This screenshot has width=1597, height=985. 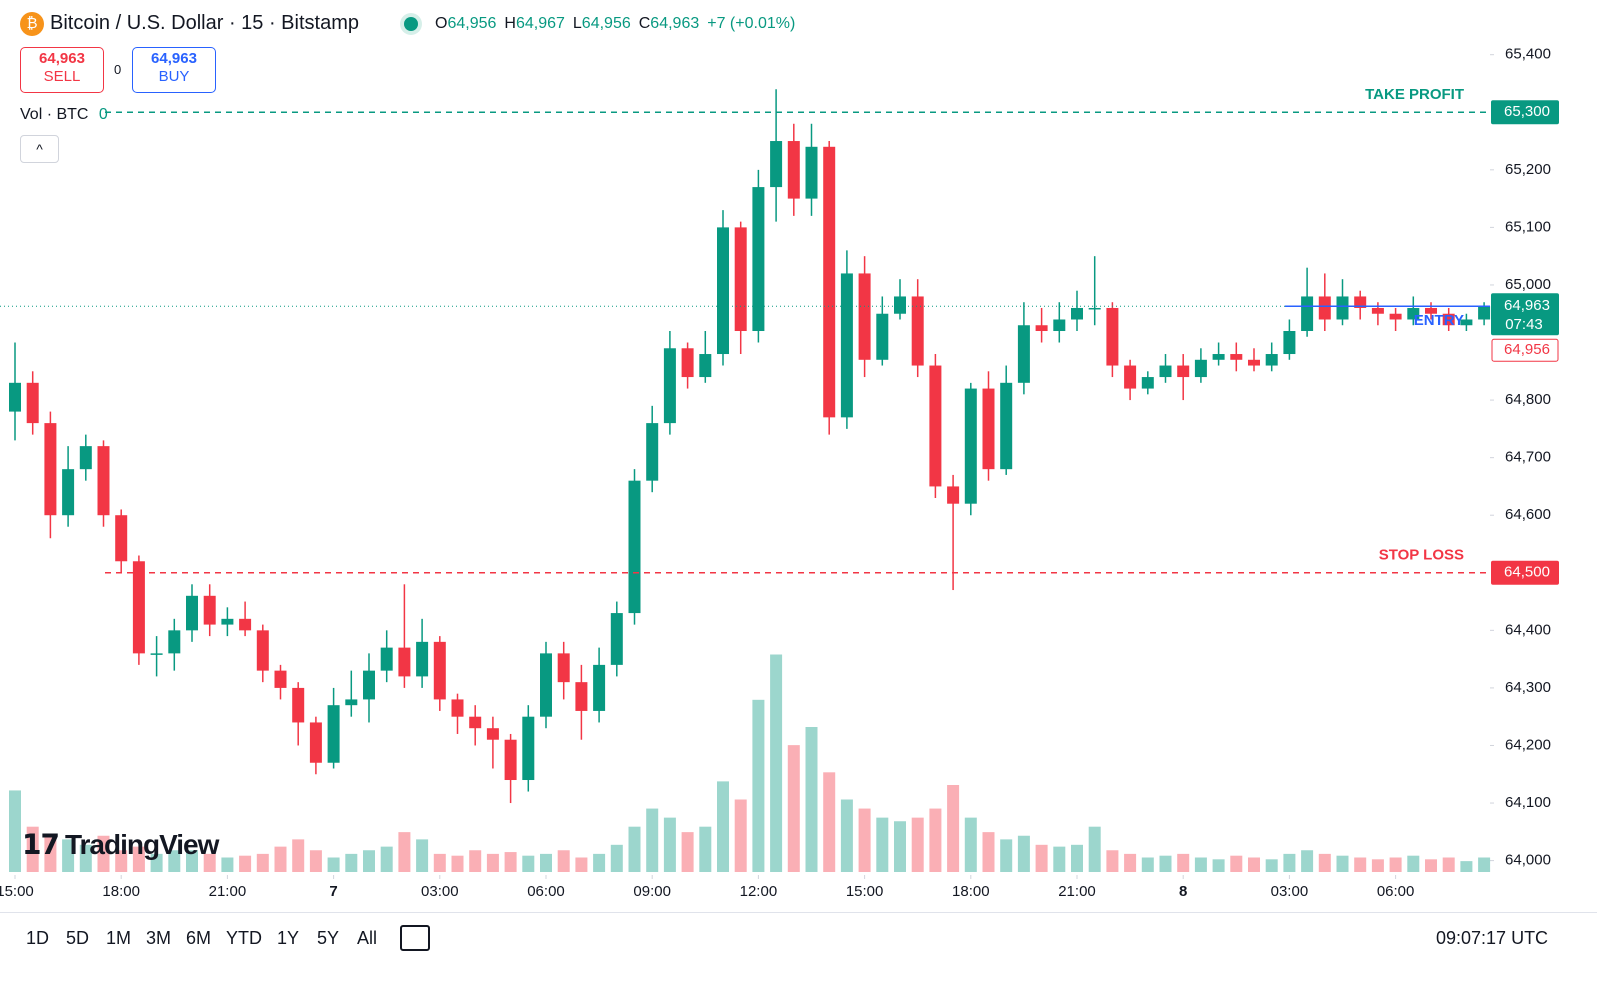 What do you see at coordinates (1528, 802) in the screenshot?
I see `y-tick-label: 64,100` at bounding box center [1528, 802].